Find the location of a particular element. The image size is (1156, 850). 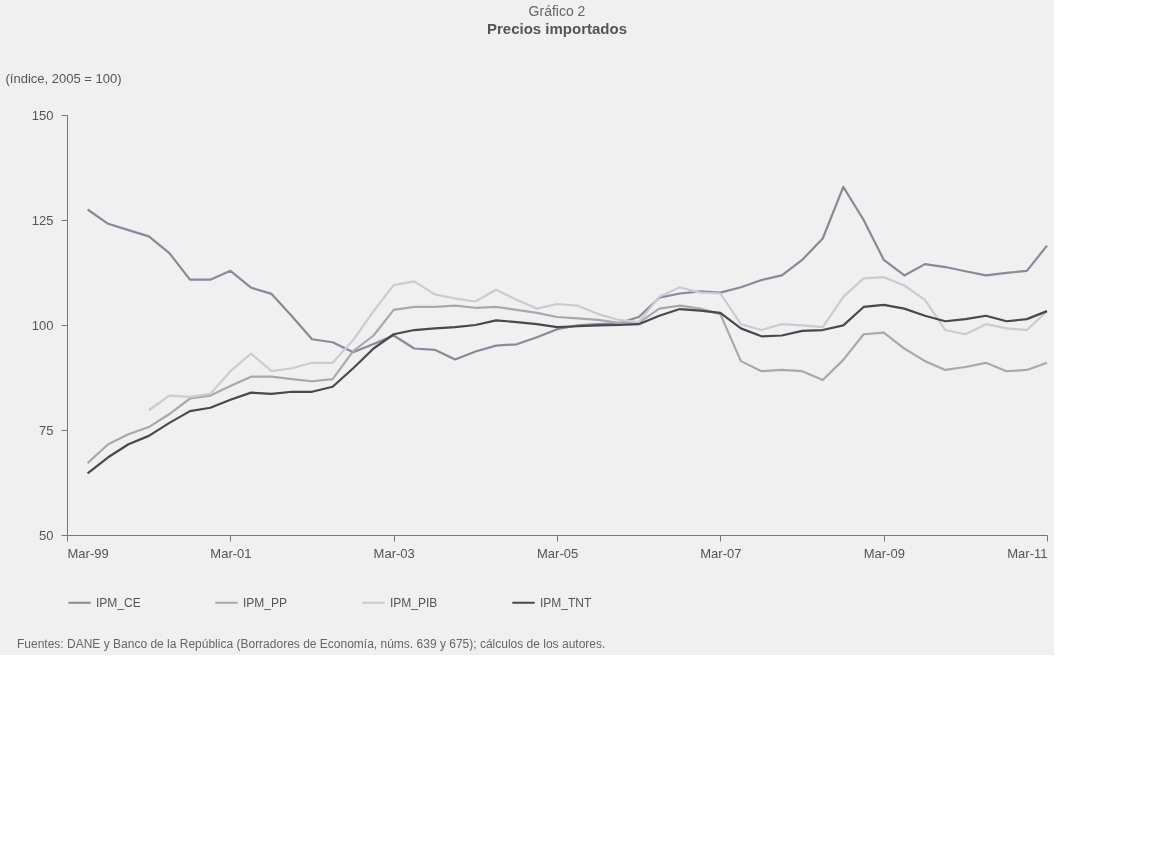

x-tick-label: Mar-03 is located at coordinates (394, 553).